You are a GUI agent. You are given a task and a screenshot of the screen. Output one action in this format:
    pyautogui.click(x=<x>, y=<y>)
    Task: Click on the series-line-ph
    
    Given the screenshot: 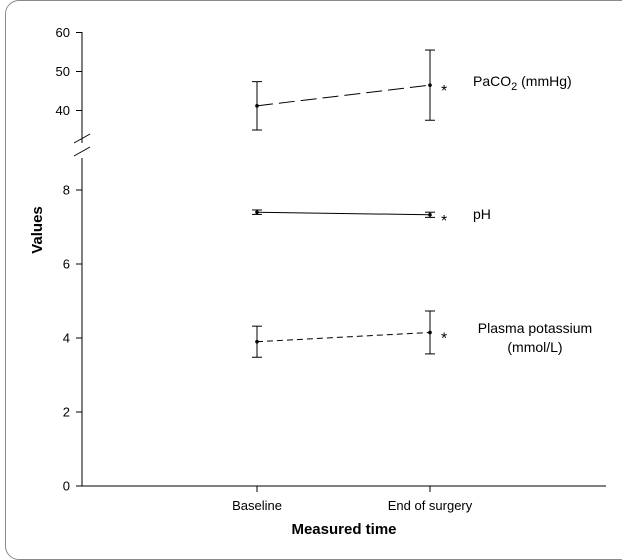 What is the action you would take?
    pyautogui.click(x=343, y=213)
    